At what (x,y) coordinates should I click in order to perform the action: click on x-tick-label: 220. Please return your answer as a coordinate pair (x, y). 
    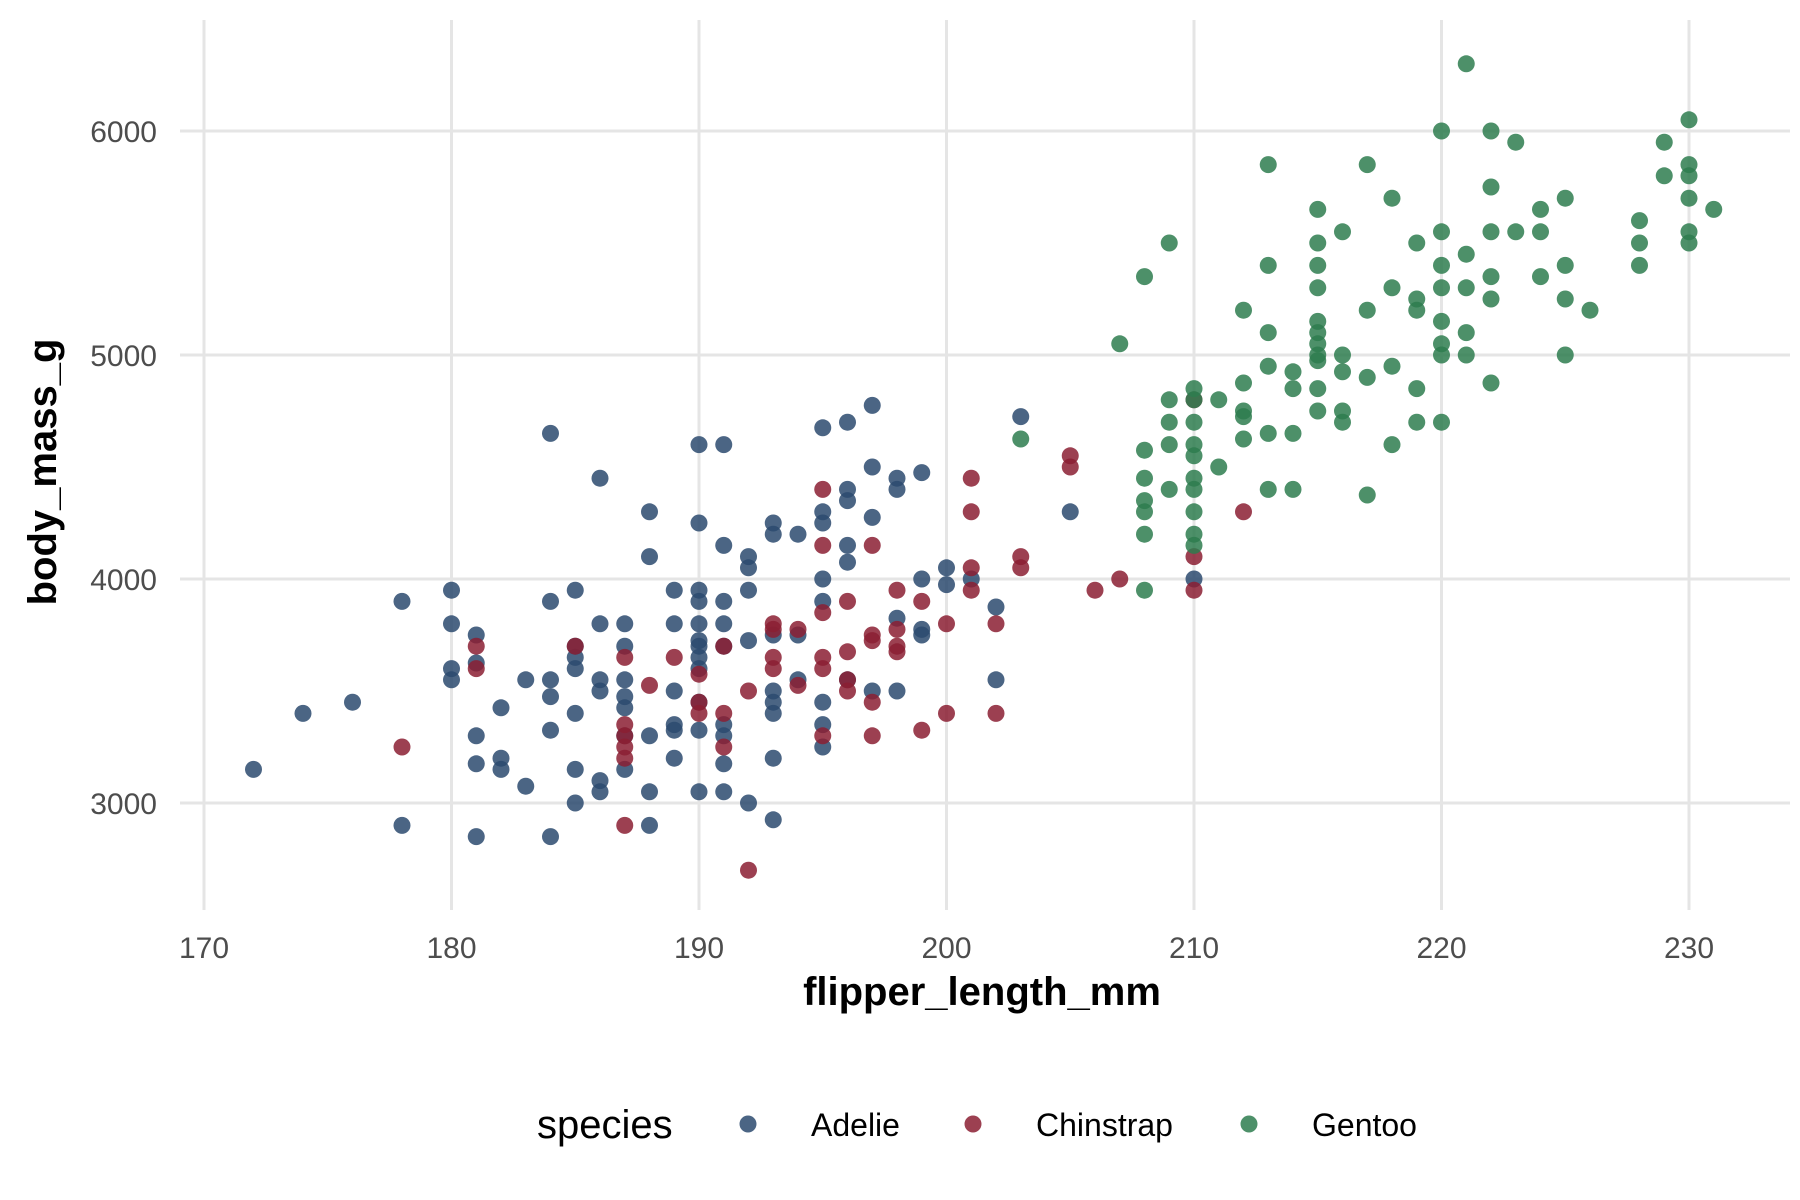
    Looking at the image, I should click on (1441, 948).